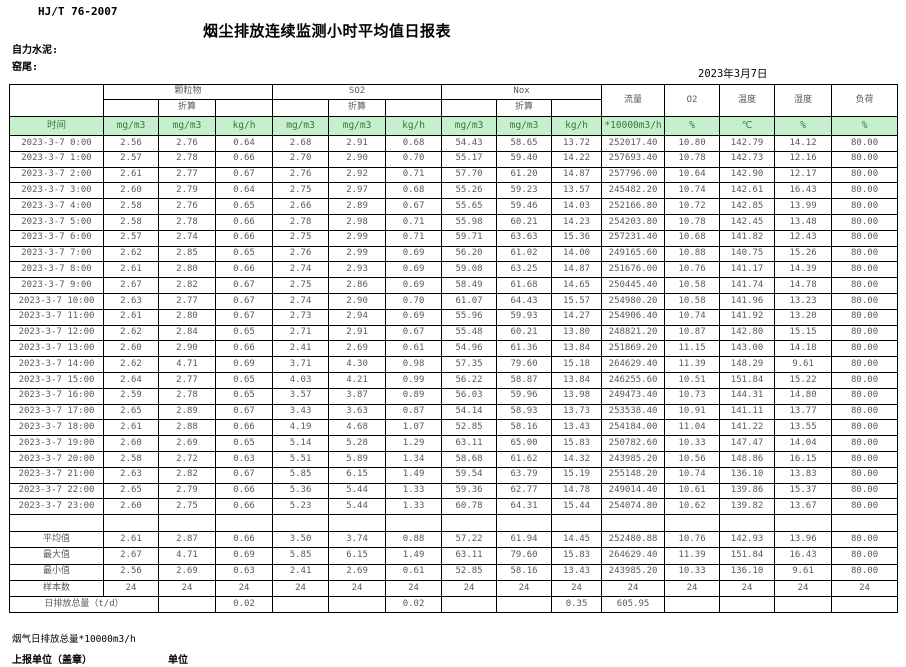 The width and height of the screenshot is (906, 667). Describe the element at coordinates (244, 459) in the screenshot. I see `table-cell: 0.63` at that location.